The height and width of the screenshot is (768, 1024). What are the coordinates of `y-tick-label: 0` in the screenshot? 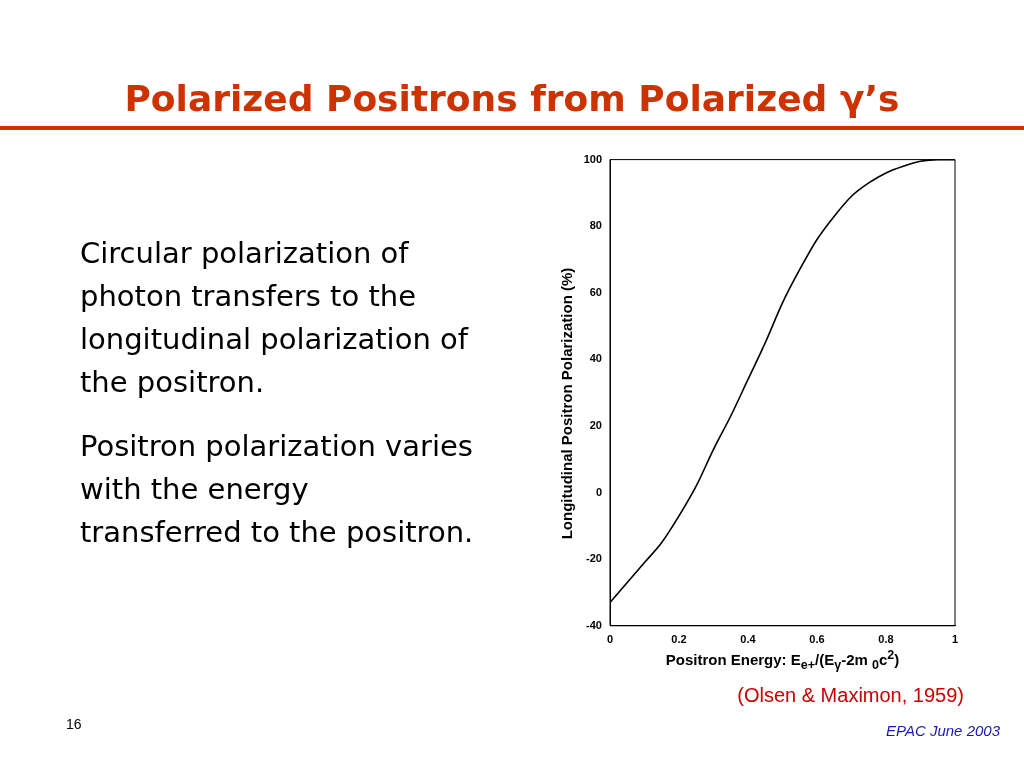 It's located at (598, 491).